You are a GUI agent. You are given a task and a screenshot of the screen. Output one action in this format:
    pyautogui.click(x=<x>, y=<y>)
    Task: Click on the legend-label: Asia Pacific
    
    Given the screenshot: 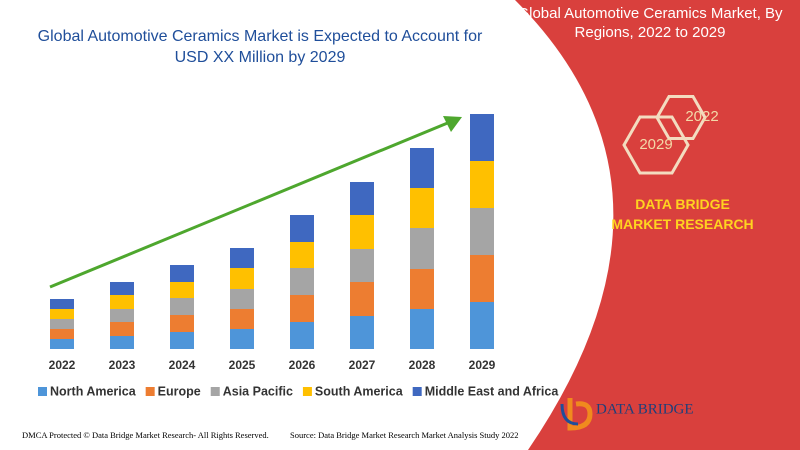 What is the action you would take?
    pyautogui.click(x=258, y=391)
    